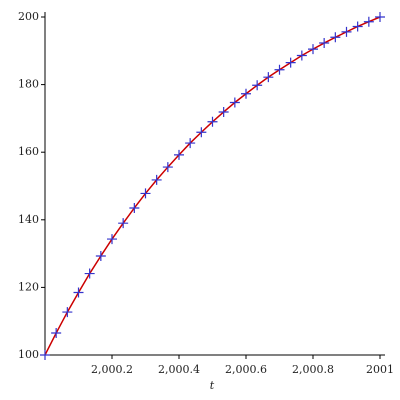 Image resolution: width=400 pixels, height=400 pixels. Describe the element at coordinates (112, 369) in the screenshot. I see `x-tick-label: 2,000.2` at that location.